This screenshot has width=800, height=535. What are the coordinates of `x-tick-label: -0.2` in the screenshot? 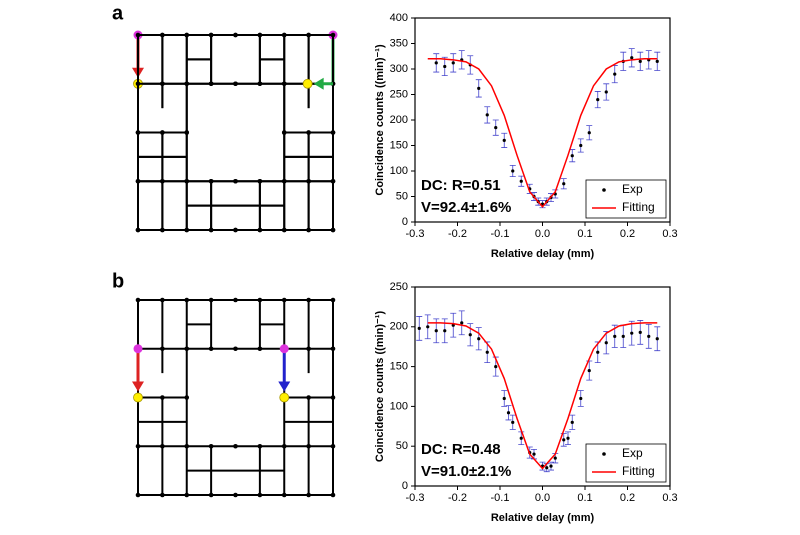 It's located at (457, 498).